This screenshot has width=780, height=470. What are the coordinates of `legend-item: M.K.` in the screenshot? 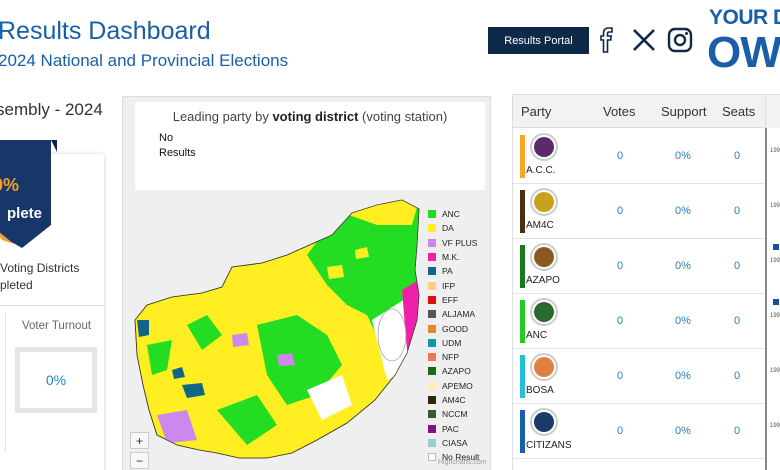 It's located at (459, 257).